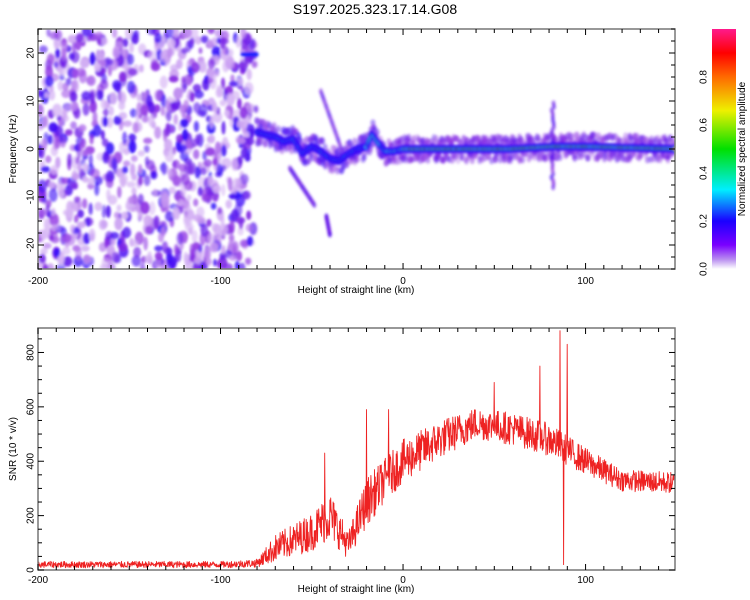 Image resolution: width=750 pixels, height=600 pixels. What do you see at coordinates (356, 290) in the screenshot?
I see `spectrogram-x-label: Height of straight line (km)` at bounding box center [356, 290].